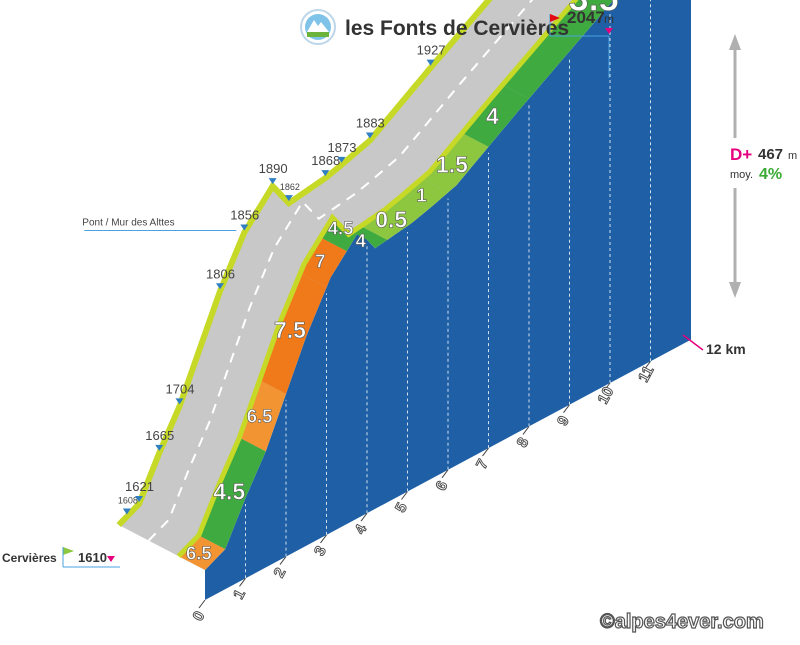 This screenshot has width=800, height=645. Describe the element at coordinates (523, 442) in the screenshot. I see `x-tick-label-8: 8` at that location.